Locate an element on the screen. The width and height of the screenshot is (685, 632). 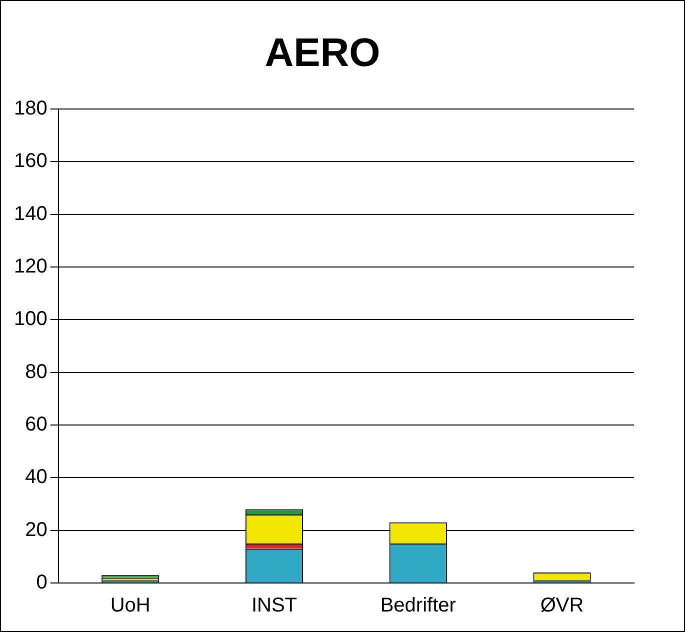
y-tick-label: 40 is located at coordinates (36, 477).